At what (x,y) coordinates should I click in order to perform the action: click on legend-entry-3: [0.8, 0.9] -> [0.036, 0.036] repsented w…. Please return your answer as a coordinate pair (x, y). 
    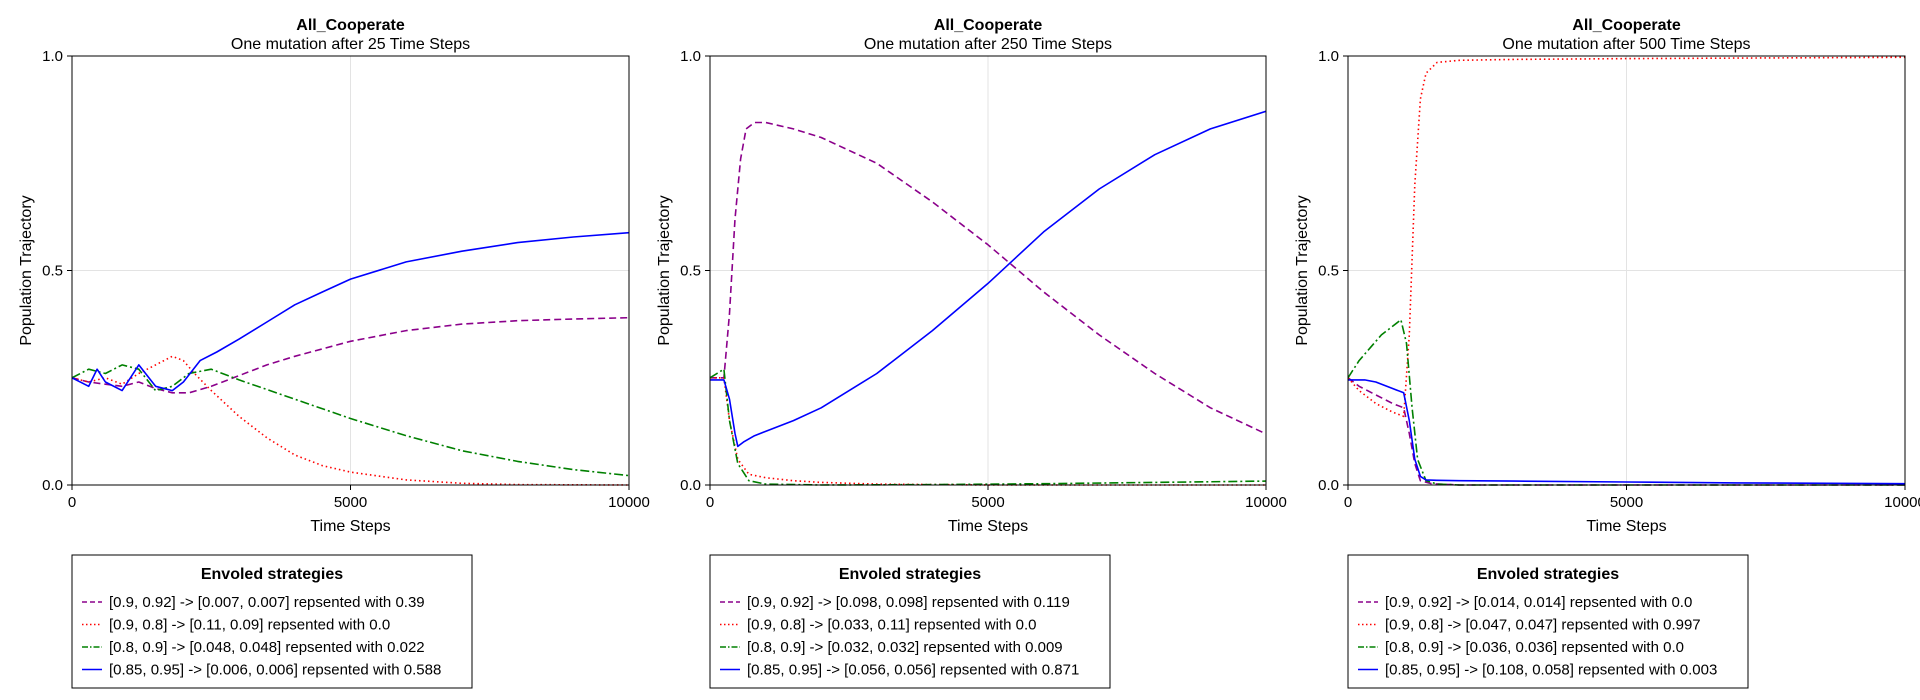
    Looking at the image, I should click on (1534, 647).